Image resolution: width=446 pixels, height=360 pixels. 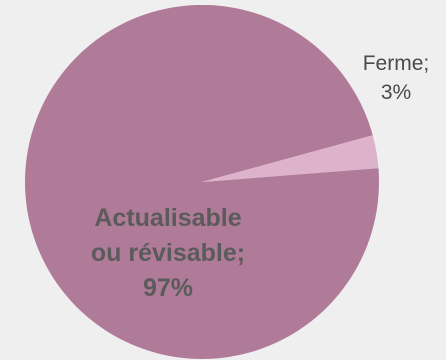 What do you see at coordinates (396, 78) in the screenshot?
I see `slice-label-1: Ferme; 3%` at bounding box center [396, 78].